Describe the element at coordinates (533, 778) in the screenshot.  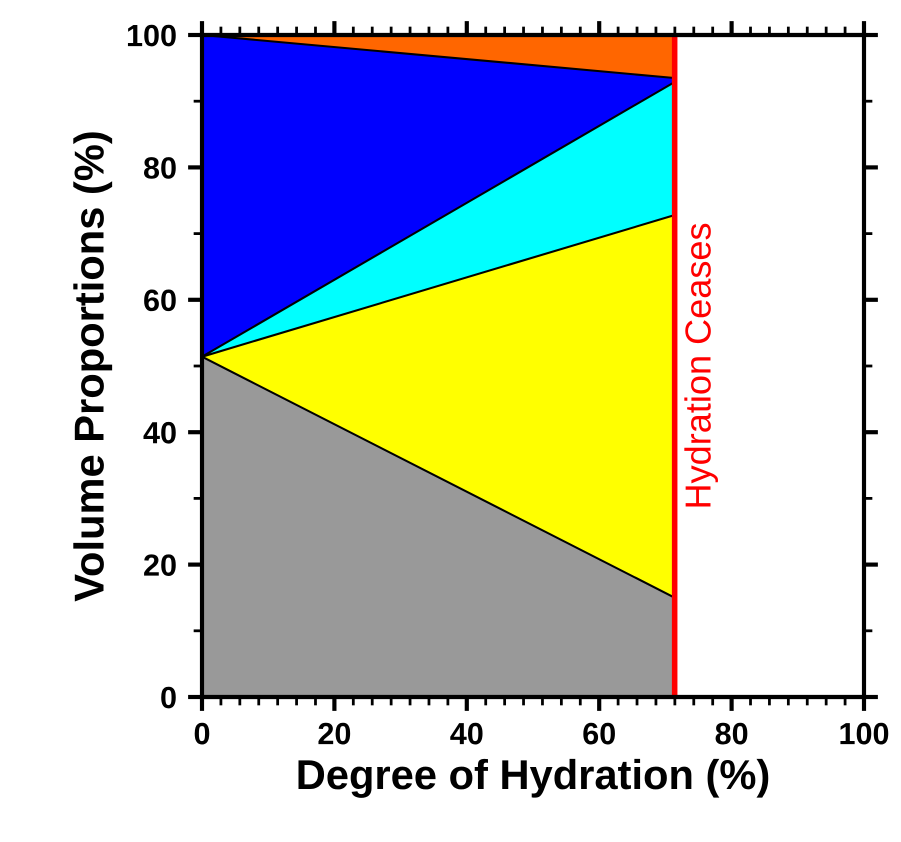
I see `x-axis-title: Degree of Hydration (%)` at that location.